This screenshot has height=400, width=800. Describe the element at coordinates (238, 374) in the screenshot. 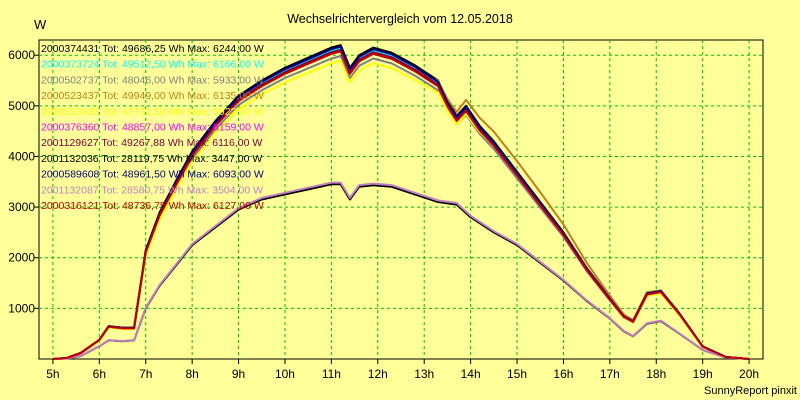

I see `x-tick-label: 9h` at that location.